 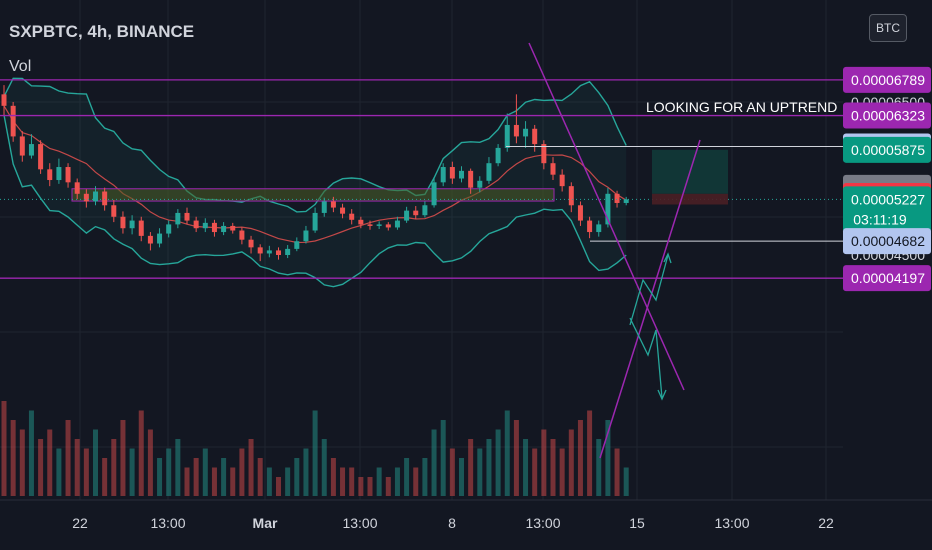 What do you see at coordinates (650, 299) in the screenshot?
I see `uptrend-line` at bounding box center [650, 299].